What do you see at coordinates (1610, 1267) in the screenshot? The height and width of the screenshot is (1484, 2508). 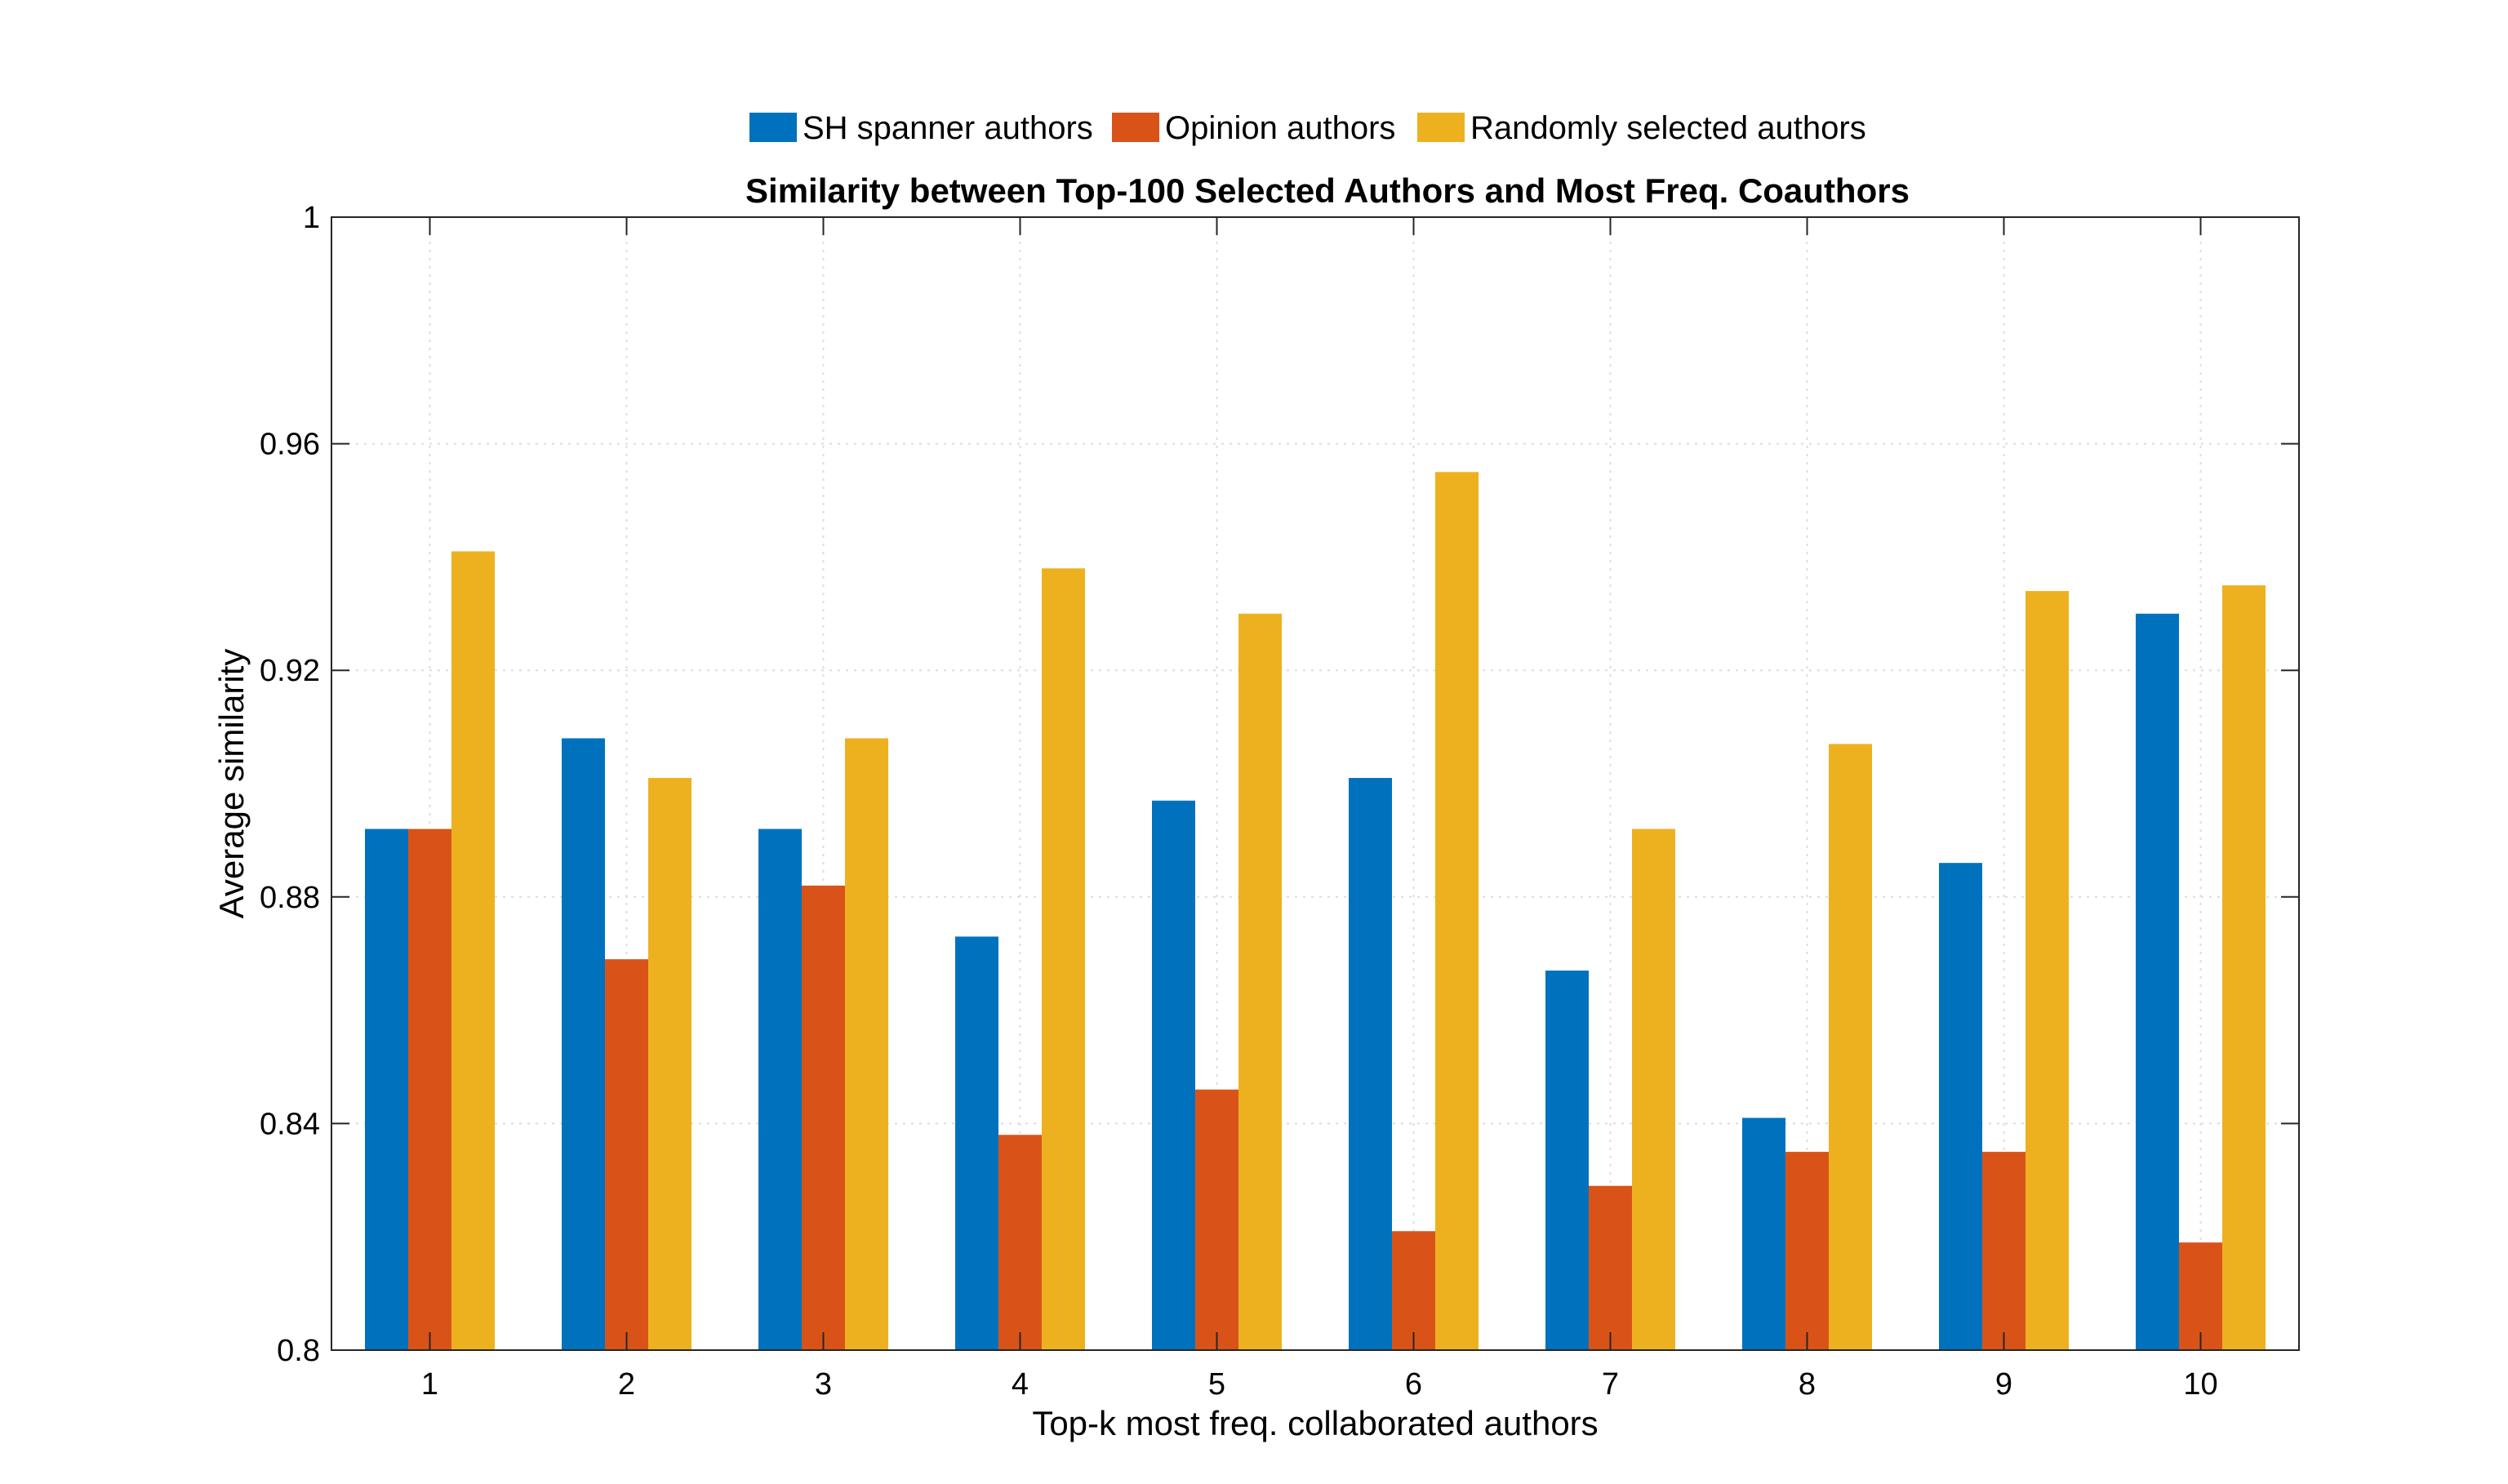 I see `bar-opinion-k7` at bounding box center [1610, 1267].